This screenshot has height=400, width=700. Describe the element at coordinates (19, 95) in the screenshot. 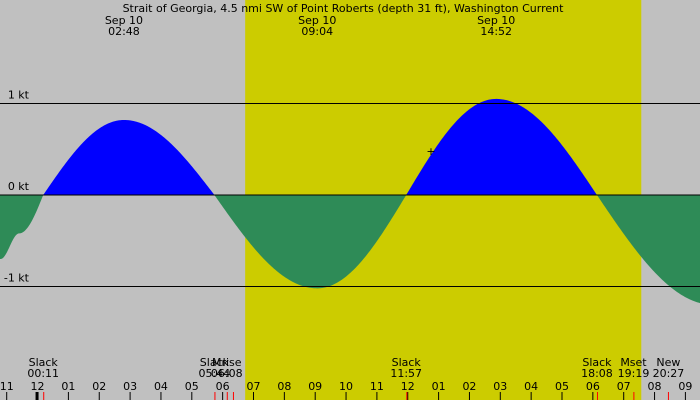

I see `y-tick-label: 1 kt` at that location.